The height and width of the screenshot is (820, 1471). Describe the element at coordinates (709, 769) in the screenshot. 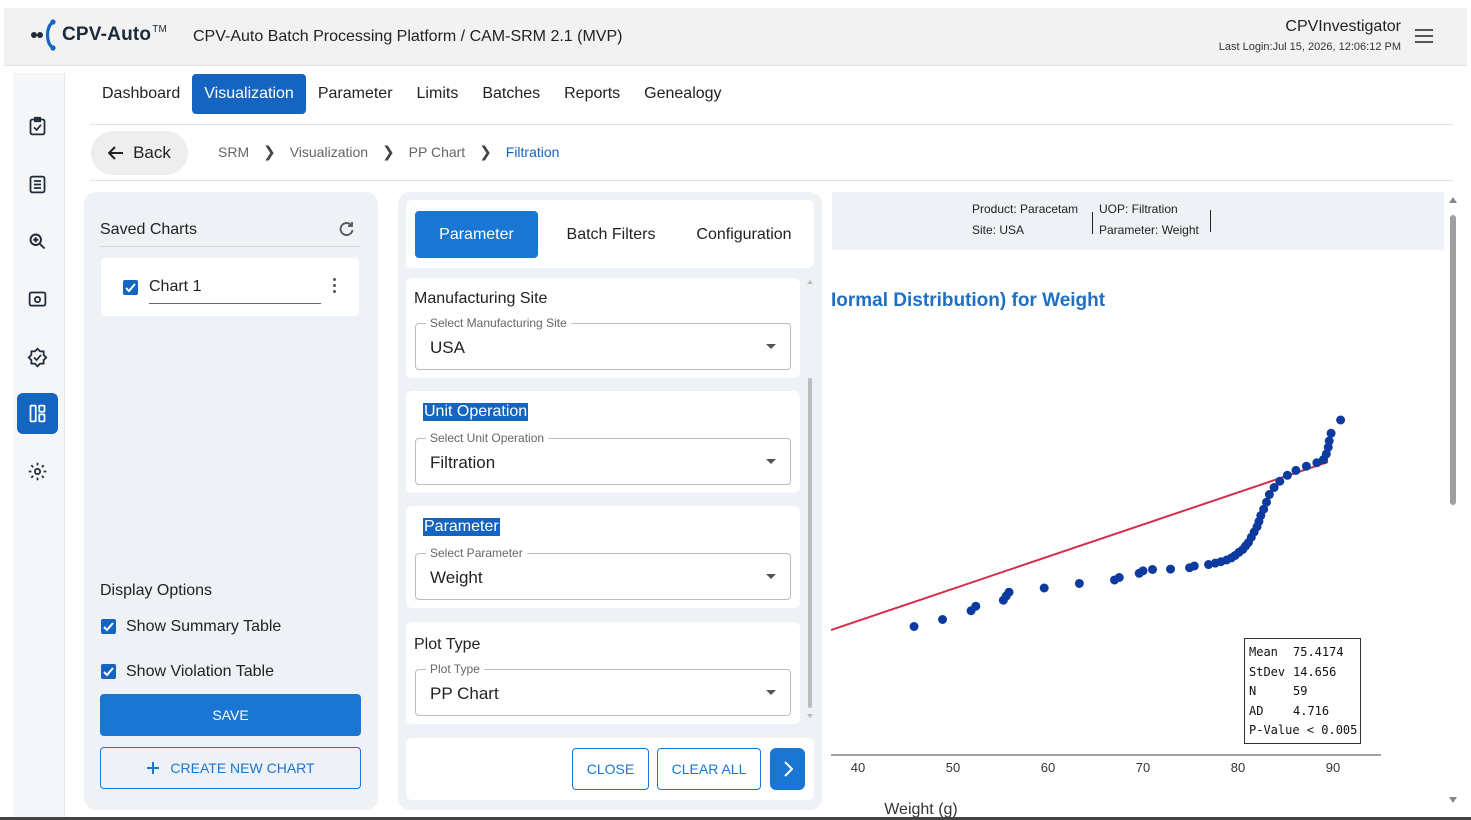

I see `clear-all-button: CLEAR ALL` at that location.